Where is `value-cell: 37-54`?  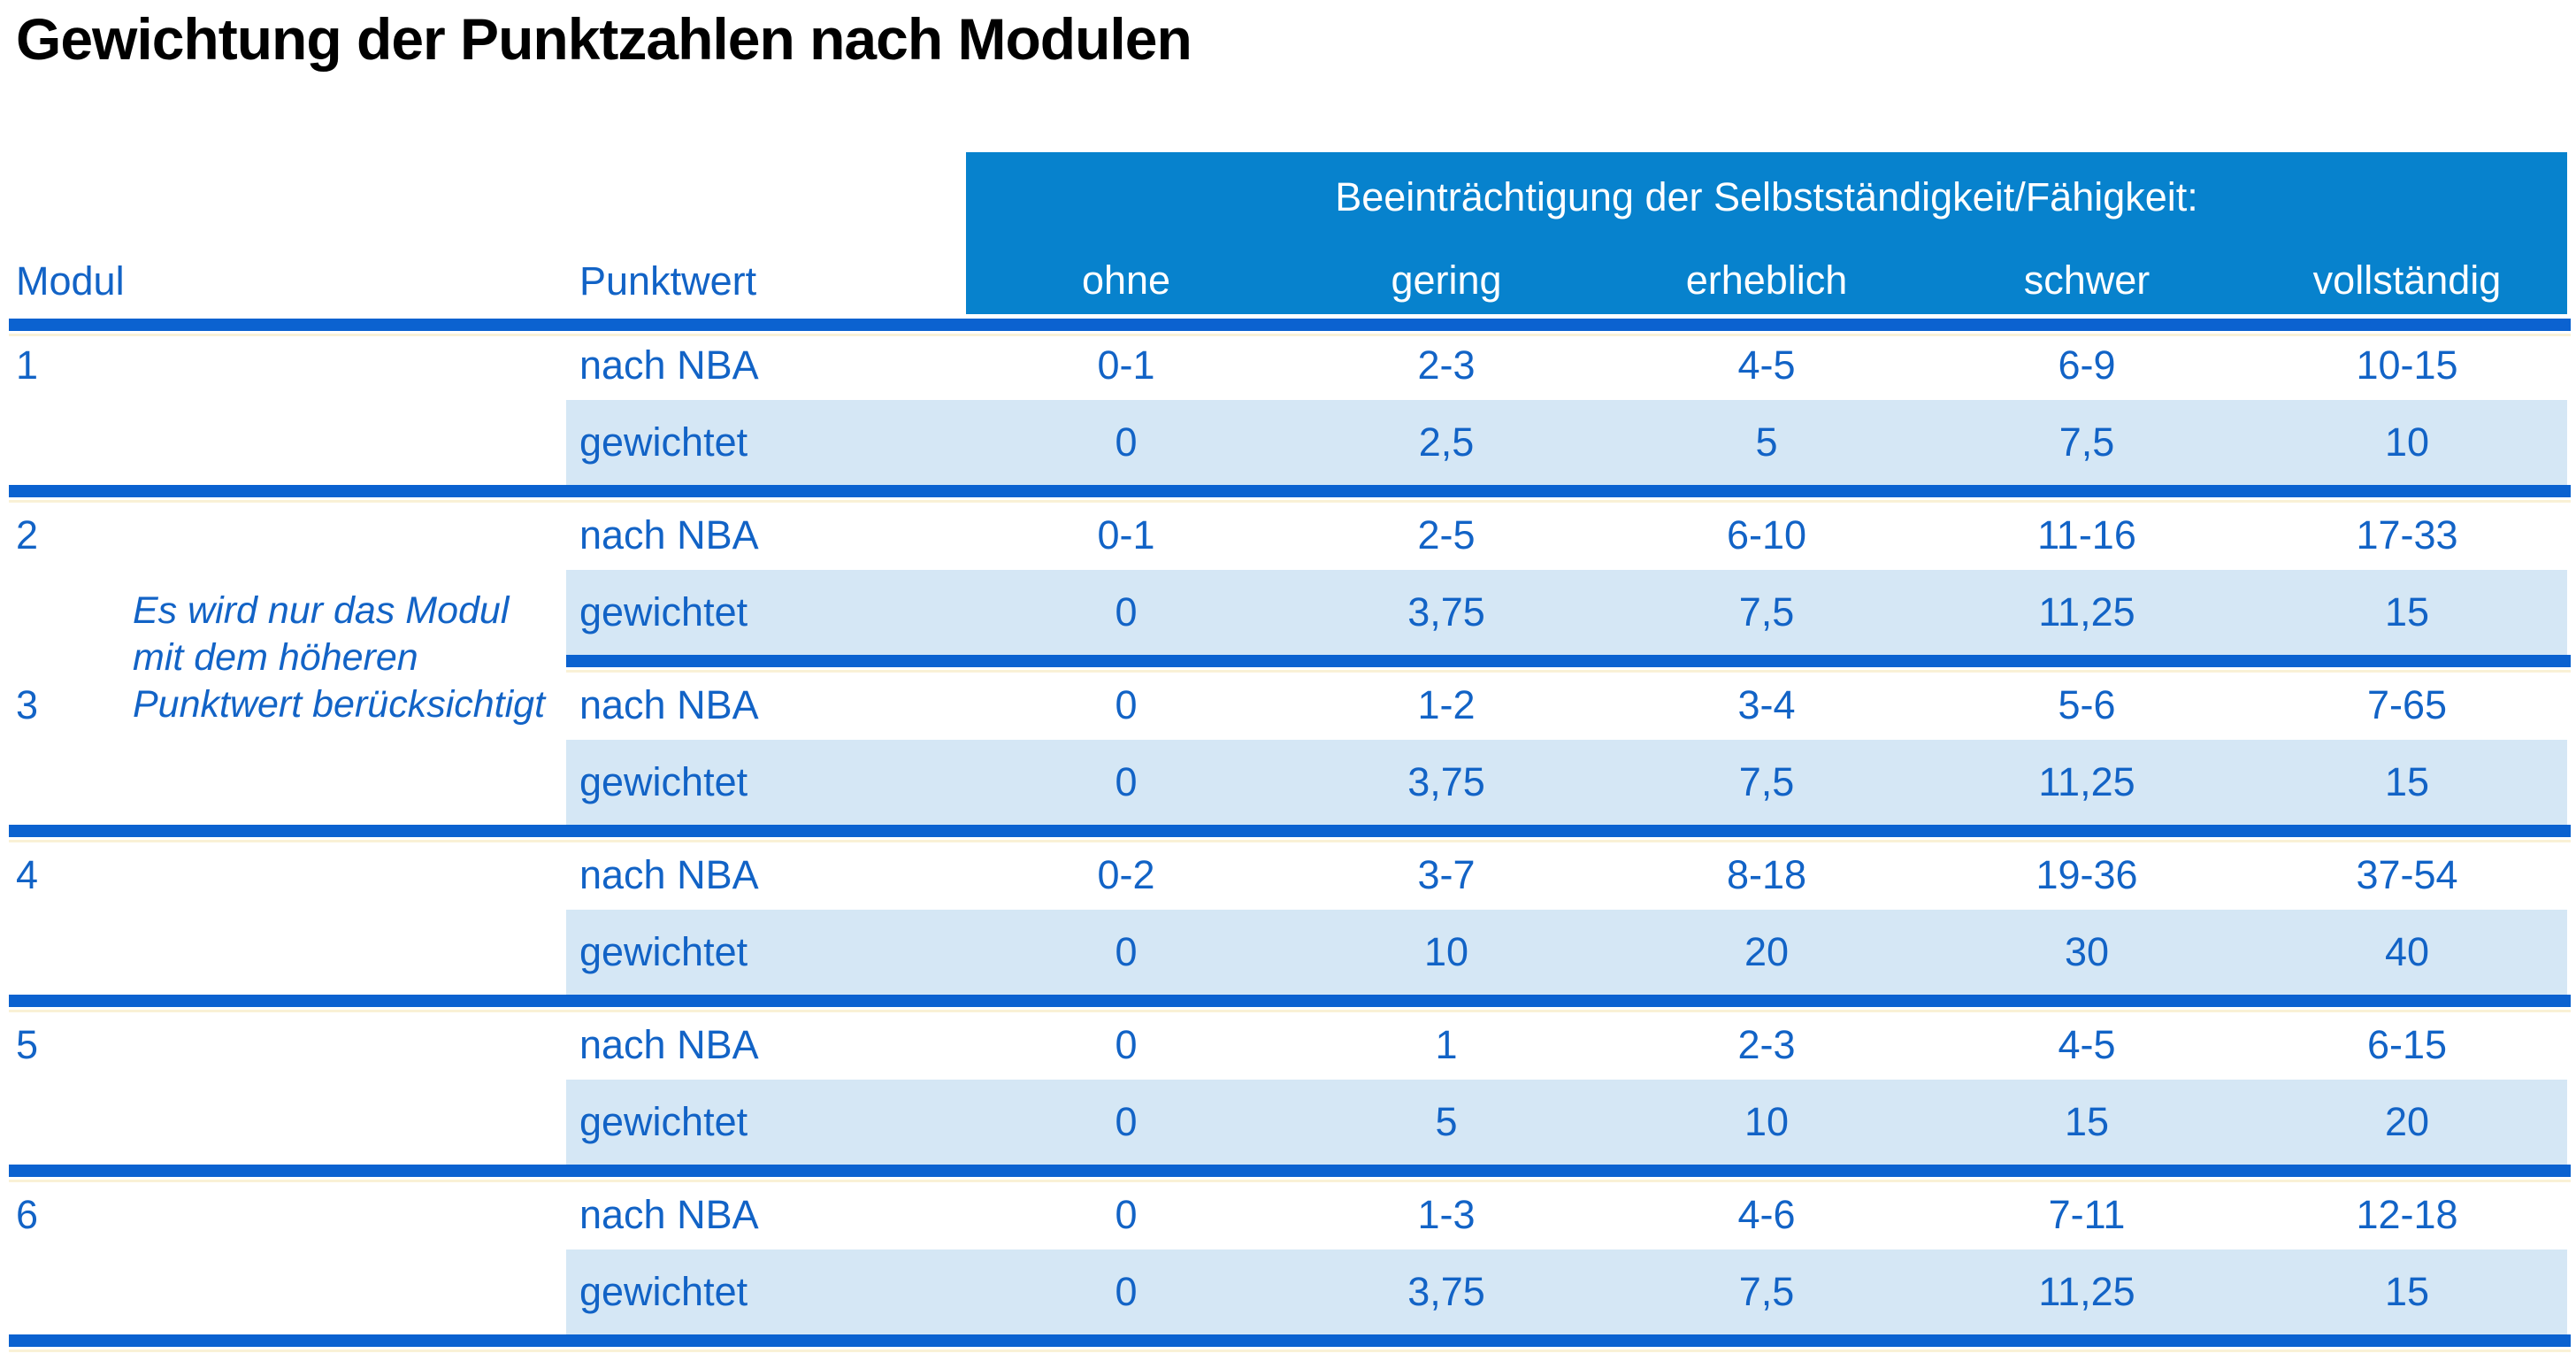 value-cell: 37-54 is located at coordinates (2407, 874).